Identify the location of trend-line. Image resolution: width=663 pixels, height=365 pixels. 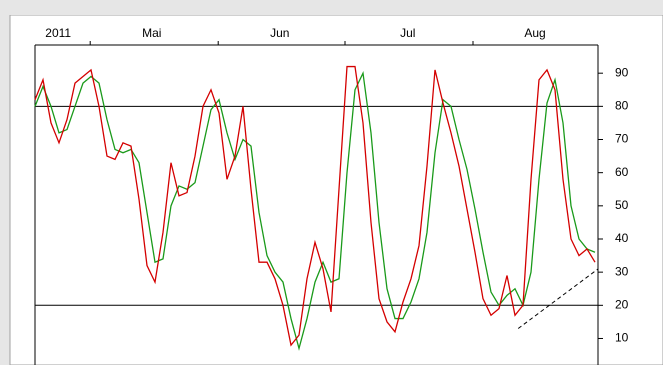
(558, 298).